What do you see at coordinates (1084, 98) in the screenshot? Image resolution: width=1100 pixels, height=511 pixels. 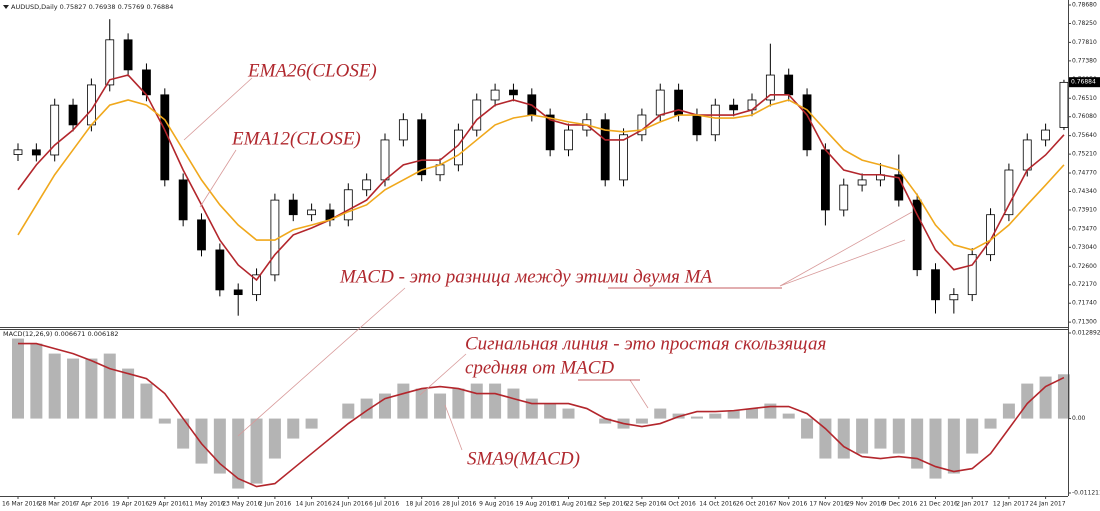 I see `y-tick-label: 0.76510` at bounding box center [1084, 98].